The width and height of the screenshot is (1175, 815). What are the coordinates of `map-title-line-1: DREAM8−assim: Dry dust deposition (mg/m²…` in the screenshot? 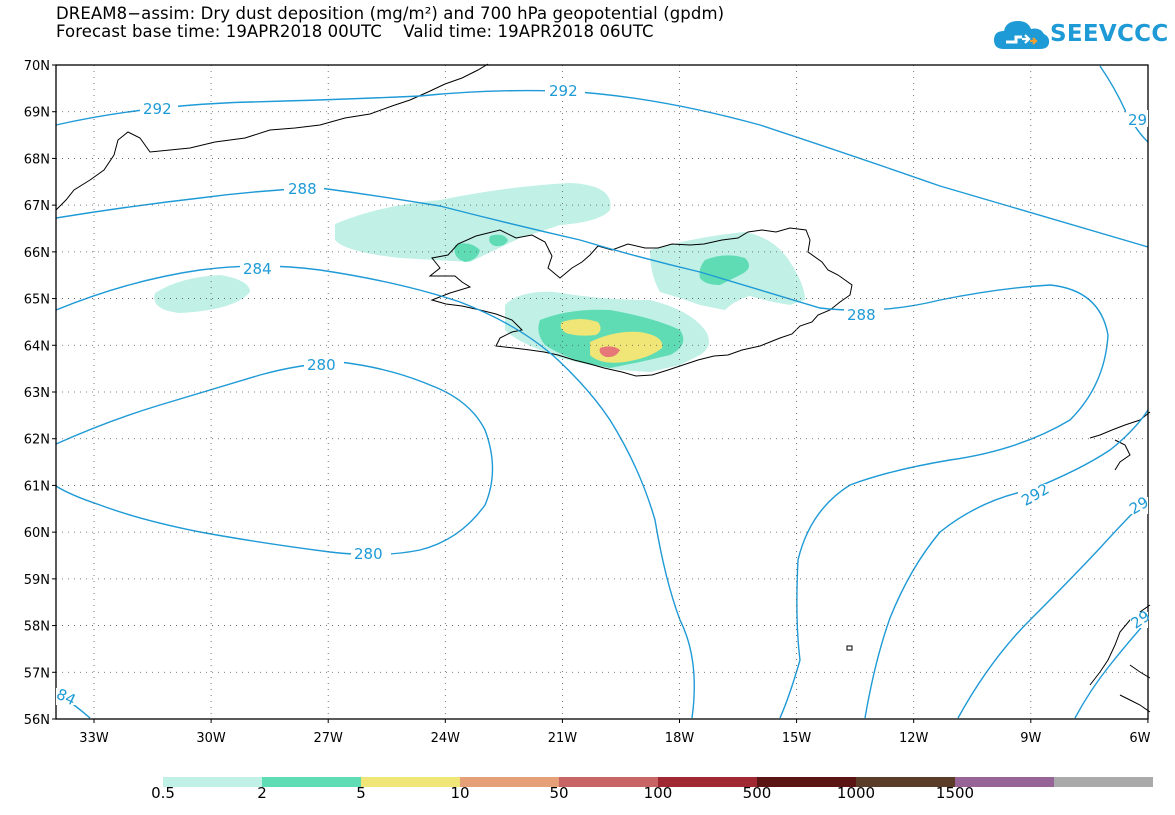 It's located at (390, 13).